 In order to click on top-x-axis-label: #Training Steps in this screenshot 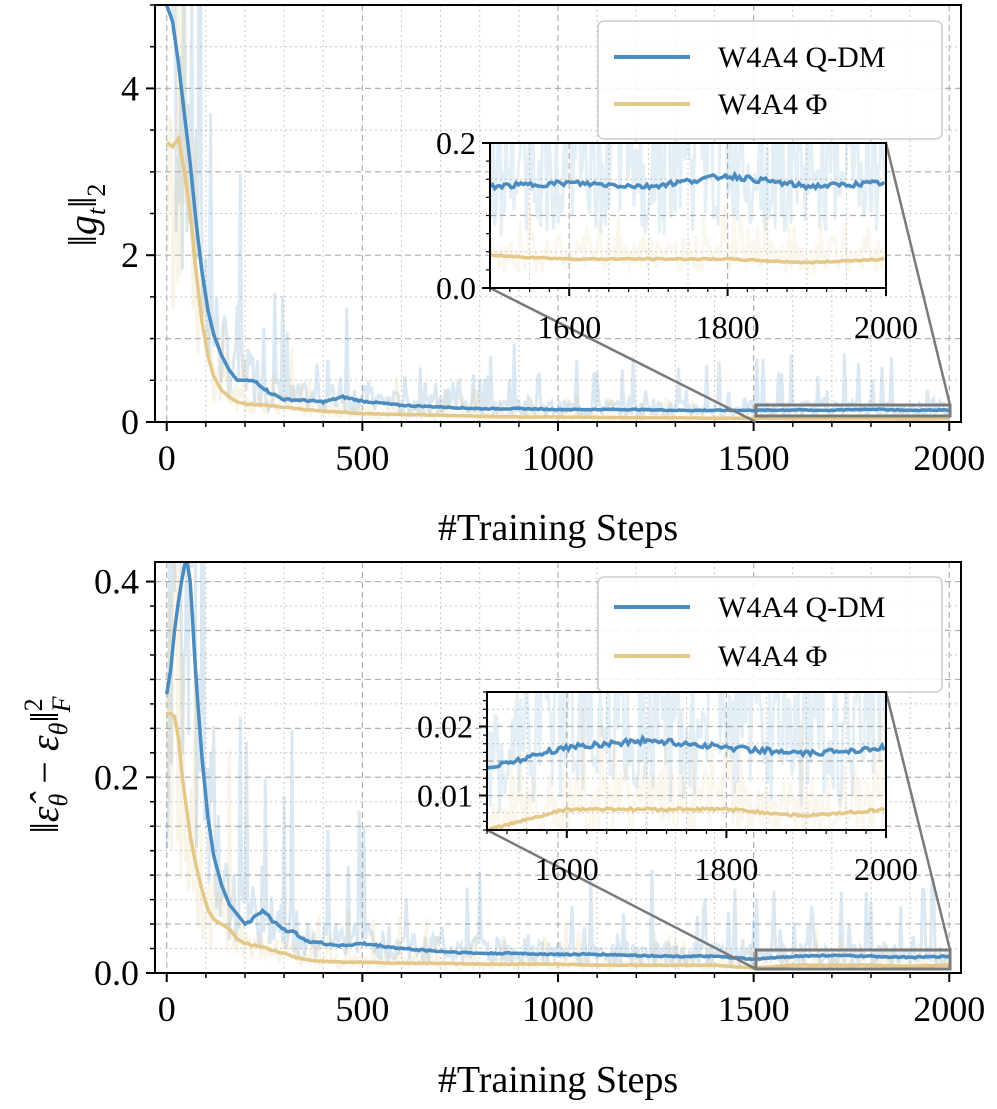, I will do `click(558, 528)`.